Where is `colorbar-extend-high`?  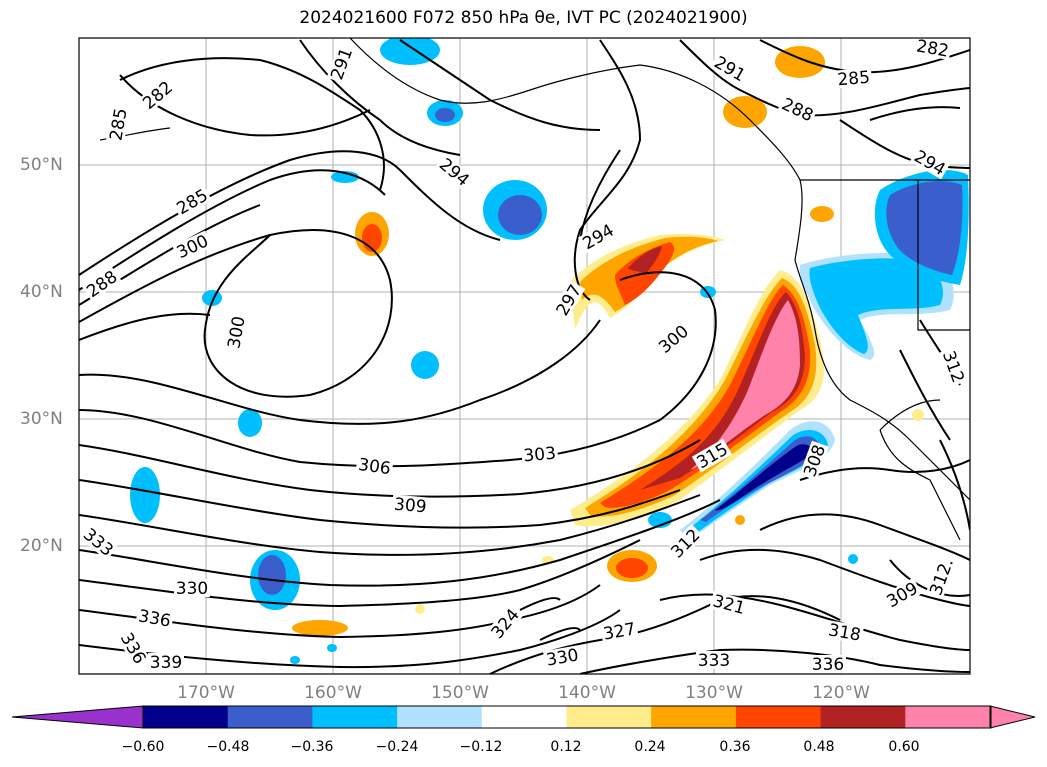
colorbar-extend-high is located at coordinates (1012, 717).